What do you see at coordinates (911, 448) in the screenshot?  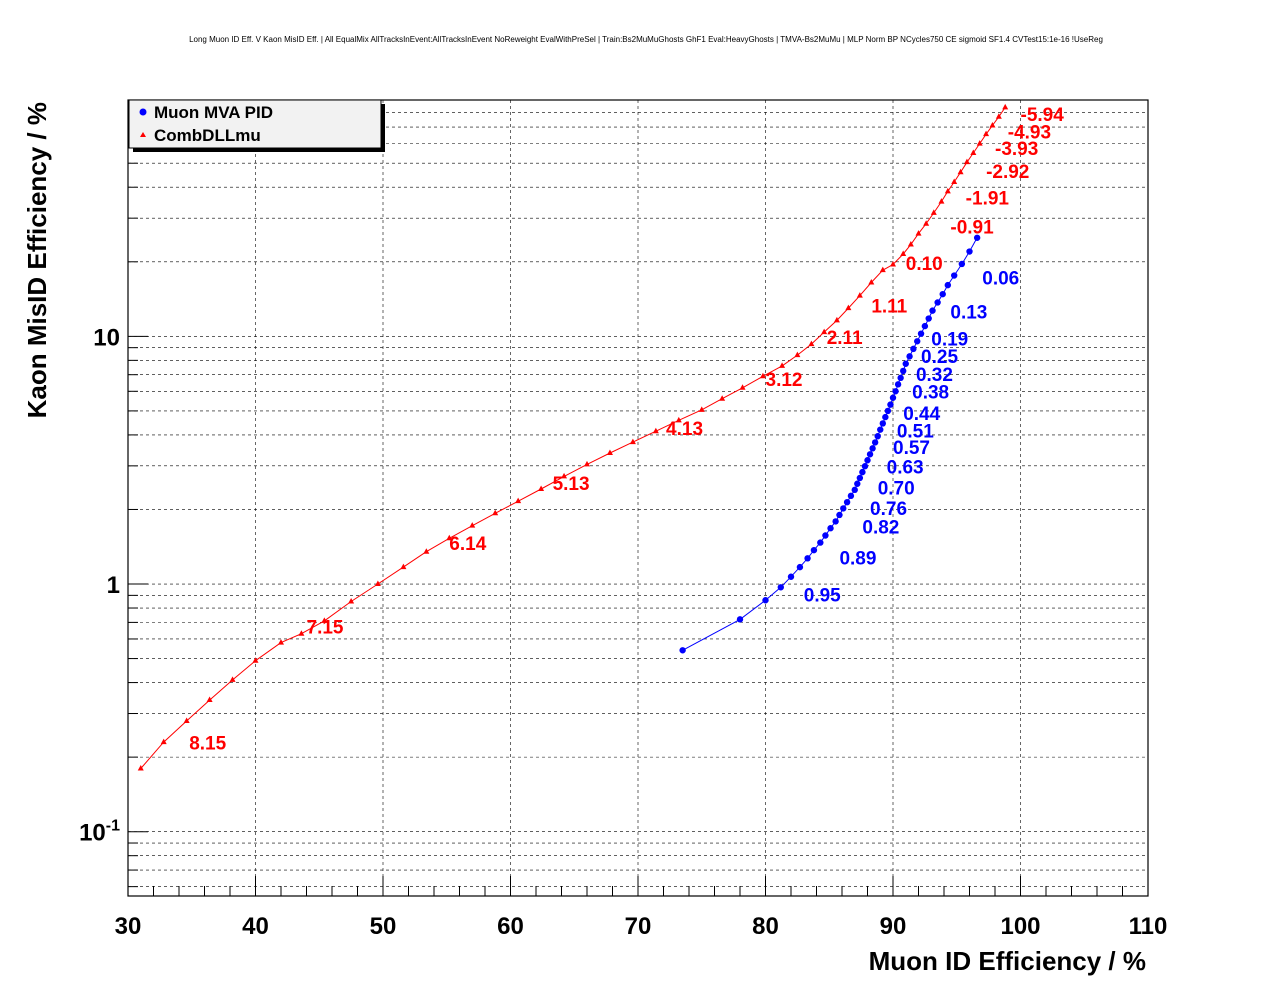 I see `data-label: 0.57` at bounding box center [911, 448].